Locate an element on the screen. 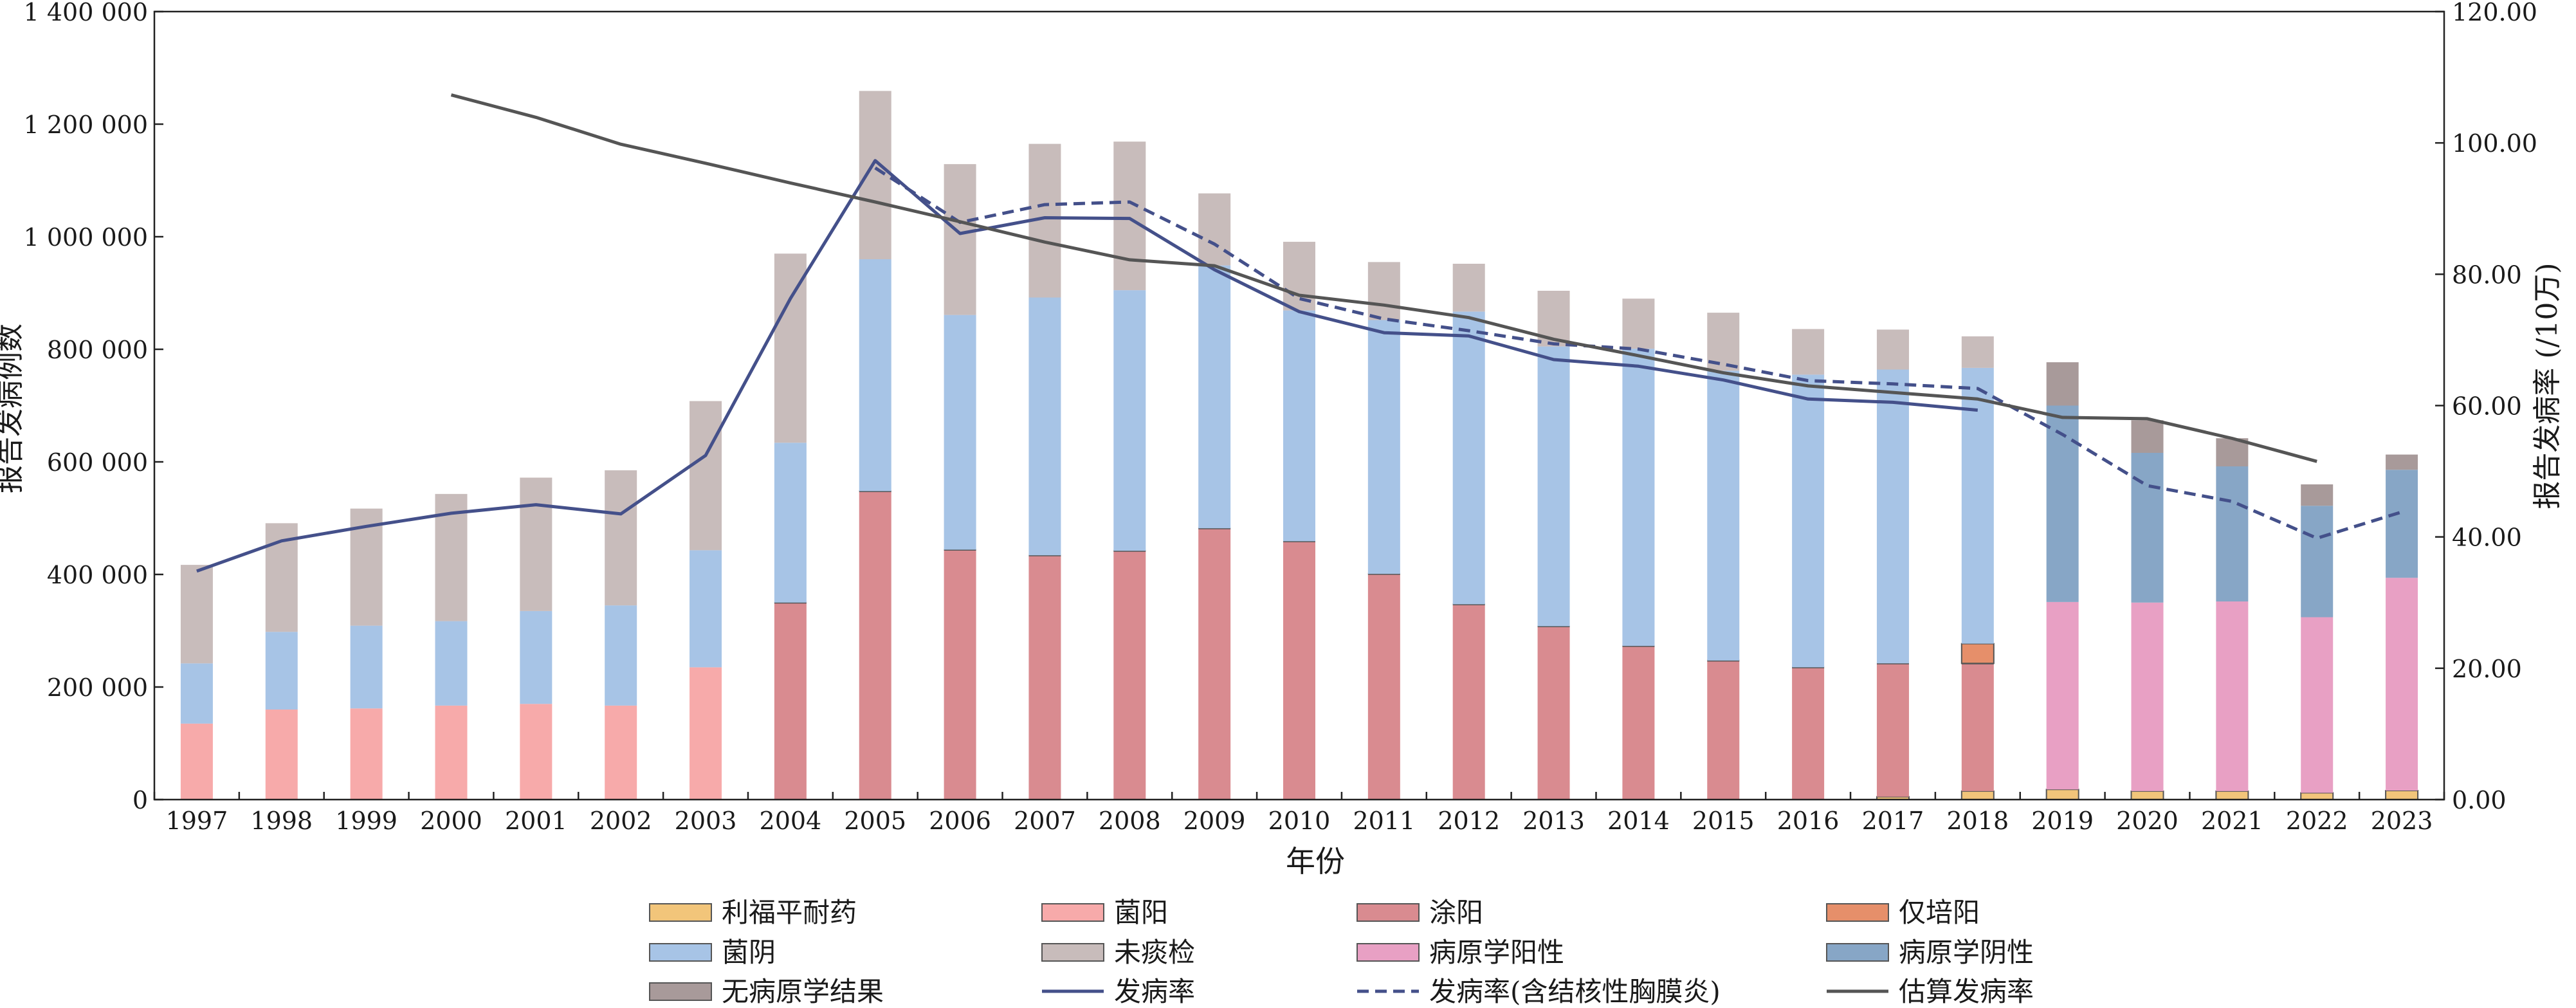 This screenshot has height=1008, width=2576. y-left-tick-label-6: 1 200 000 is located at coordinates (86, 125).